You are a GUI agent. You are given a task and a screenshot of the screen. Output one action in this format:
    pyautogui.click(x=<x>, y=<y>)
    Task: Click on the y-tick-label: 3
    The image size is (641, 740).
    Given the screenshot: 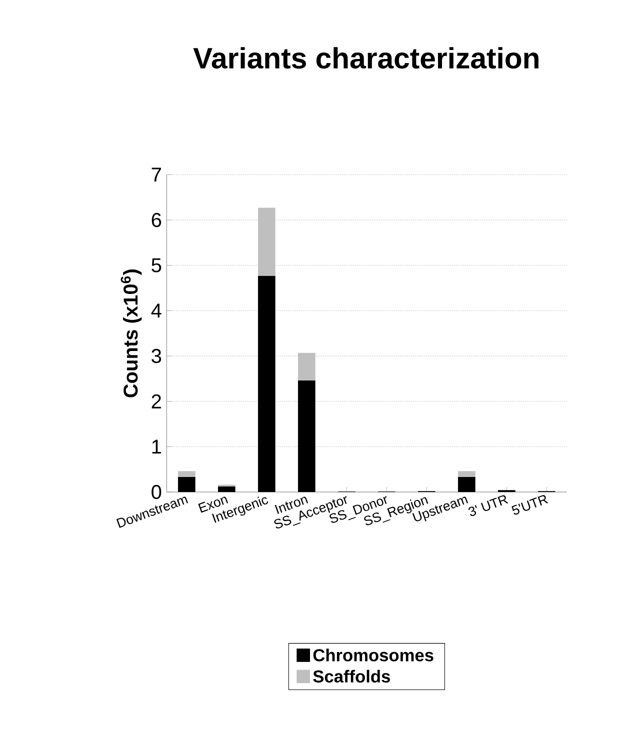 What is the action you would take?
    pyautogui.click(x=157, y=356)
    